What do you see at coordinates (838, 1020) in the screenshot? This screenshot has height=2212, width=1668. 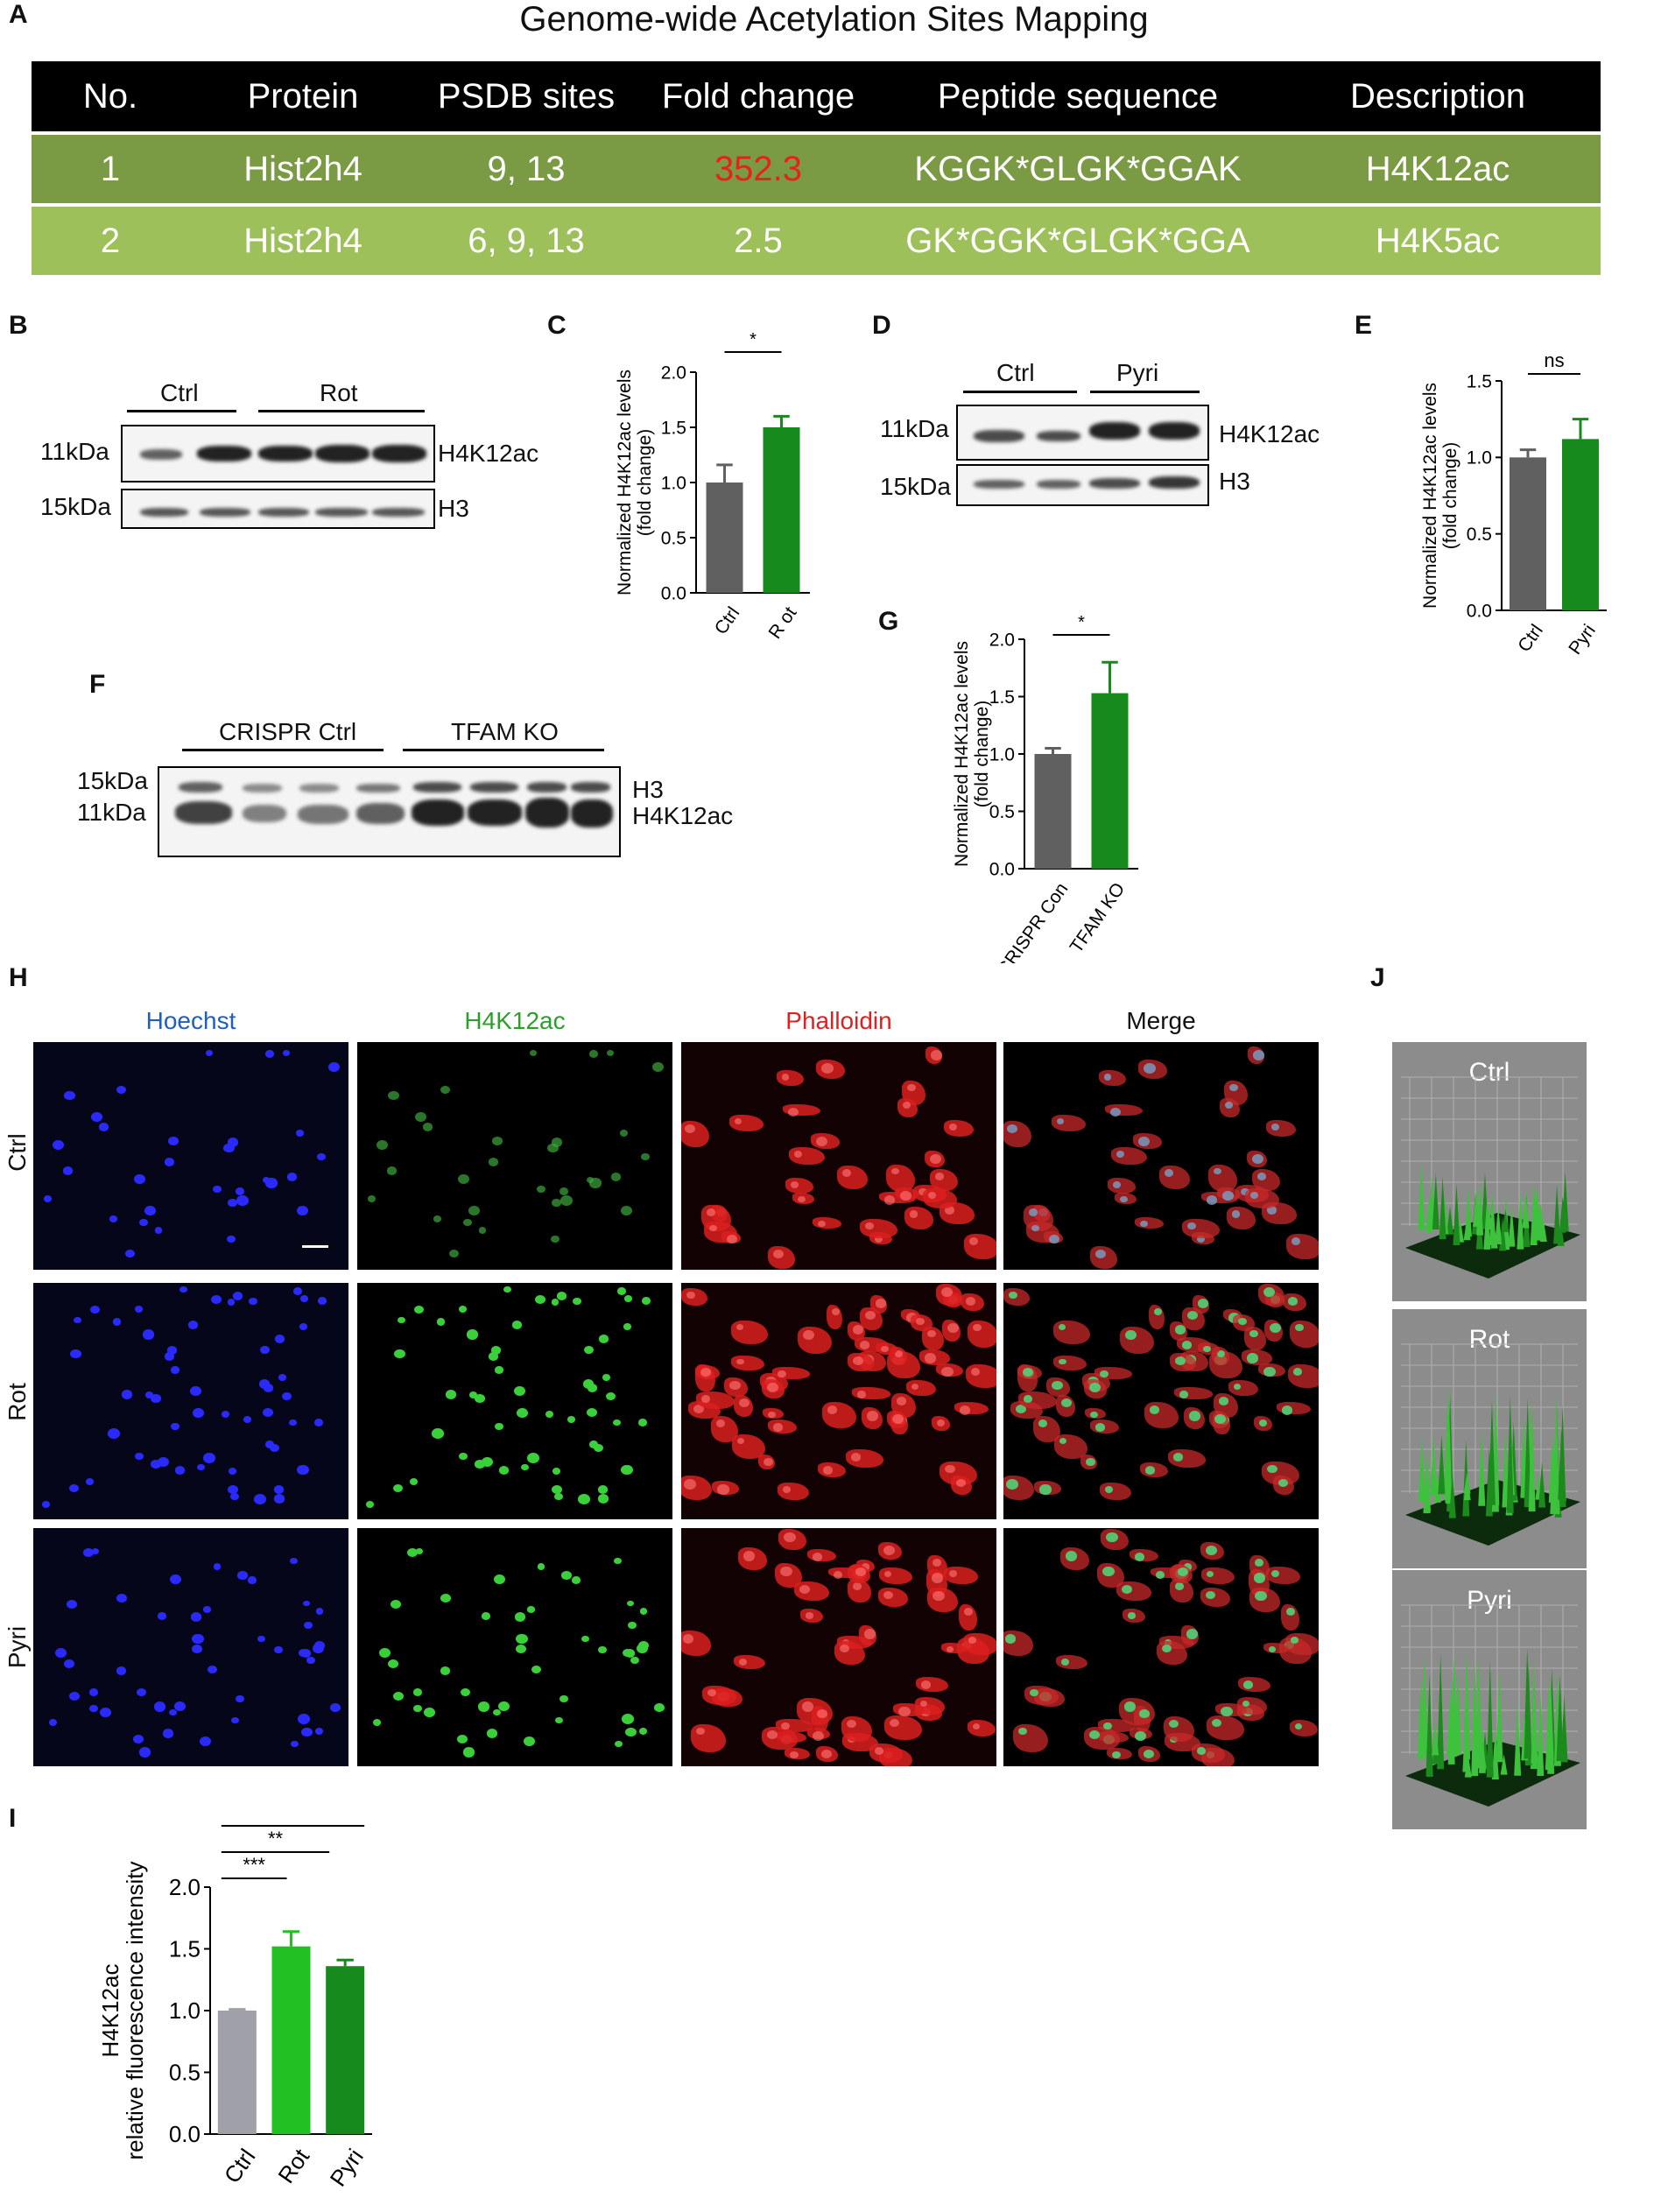 I see `col-label-phalloidin: Phalloidin` at bounding box center [838, 1020].